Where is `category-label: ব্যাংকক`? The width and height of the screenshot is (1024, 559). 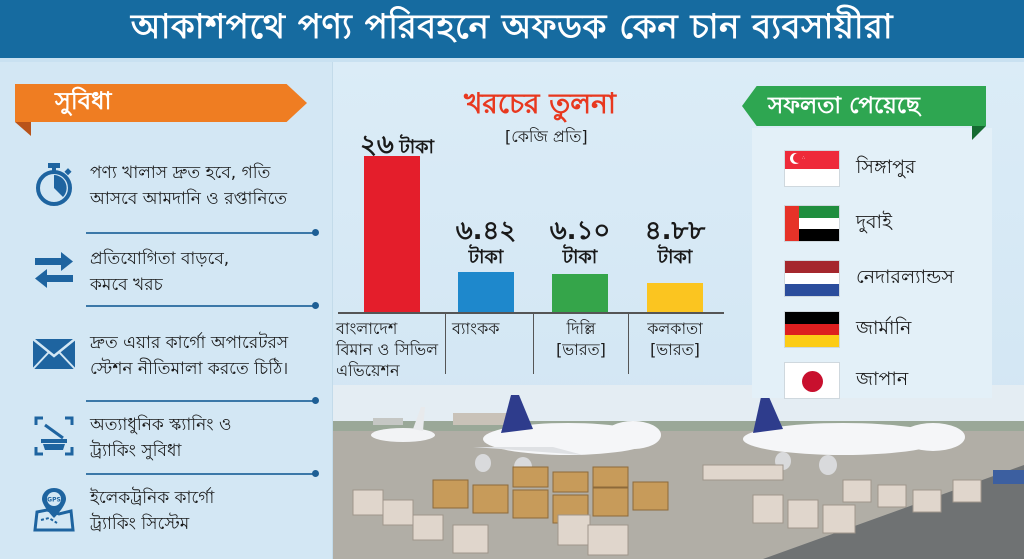 category-label: ব্যাংকক is located at coordinates (490, 328).